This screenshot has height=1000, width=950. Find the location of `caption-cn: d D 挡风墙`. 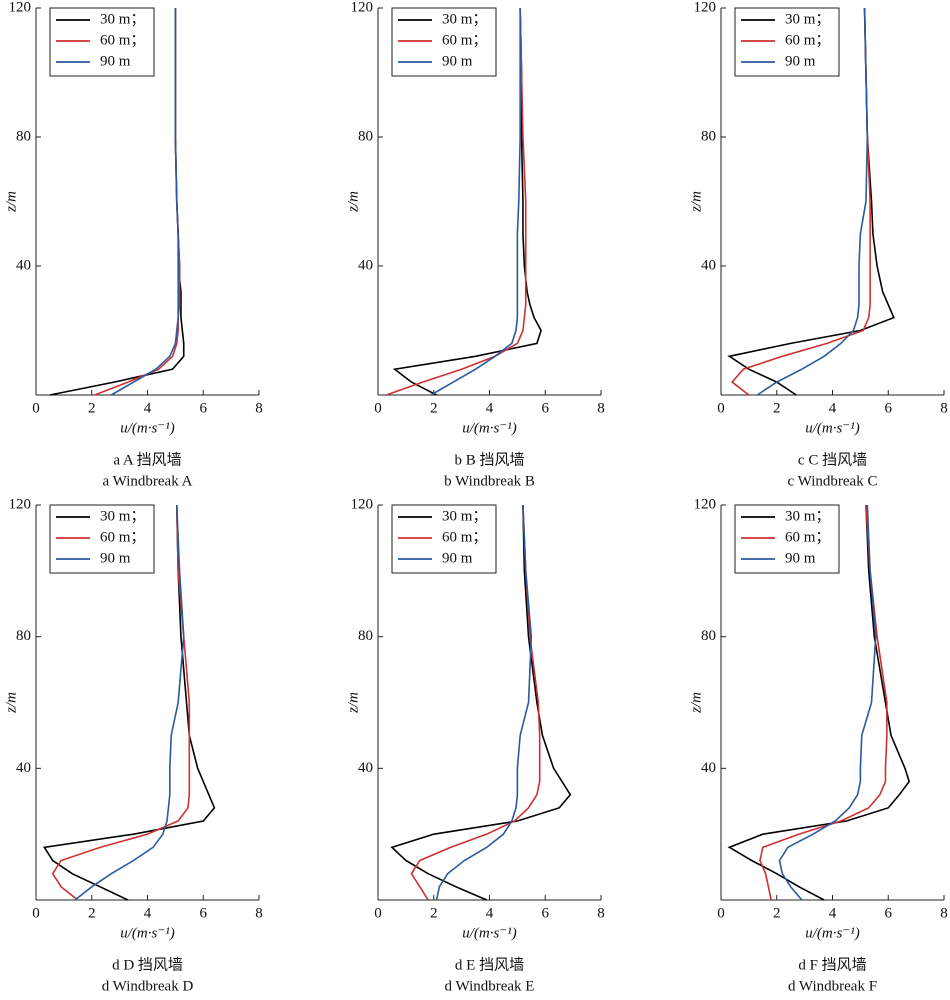

caption-cn: d D 挡风墙 is located at coordinates (147, 964).